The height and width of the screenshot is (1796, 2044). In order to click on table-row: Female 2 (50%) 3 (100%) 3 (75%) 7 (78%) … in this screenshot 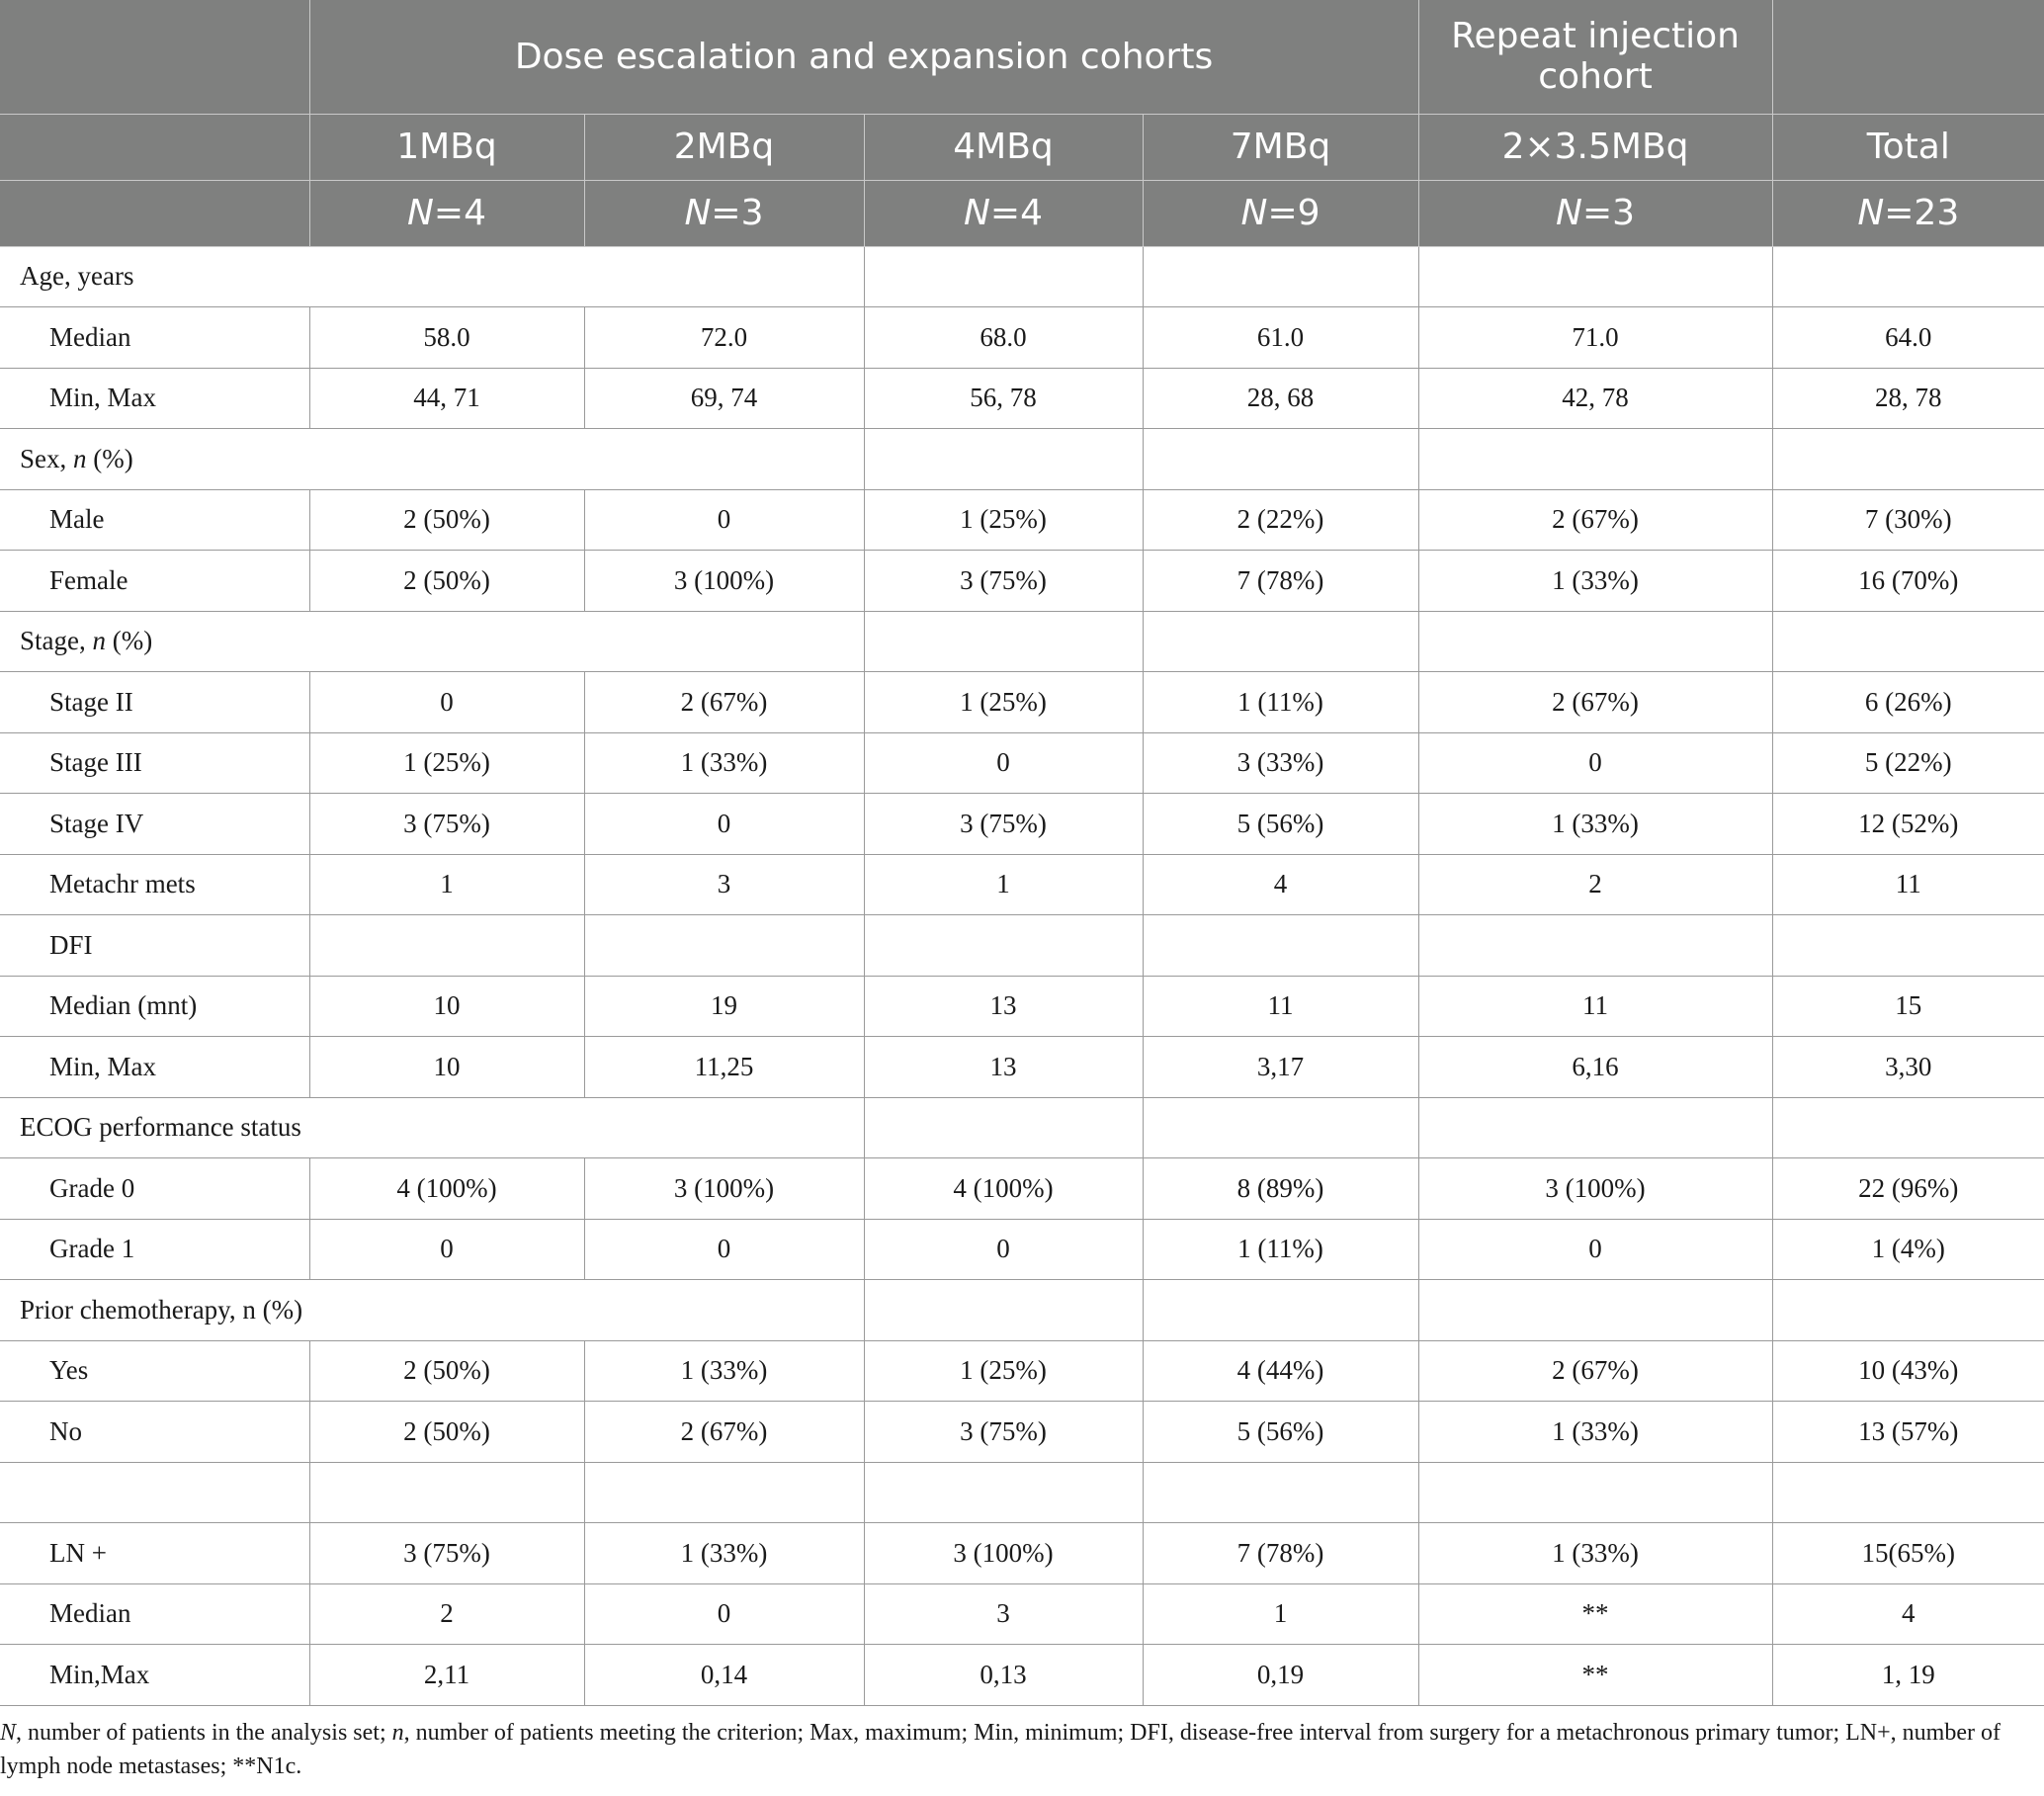, I will do `click(1022, 581)`.